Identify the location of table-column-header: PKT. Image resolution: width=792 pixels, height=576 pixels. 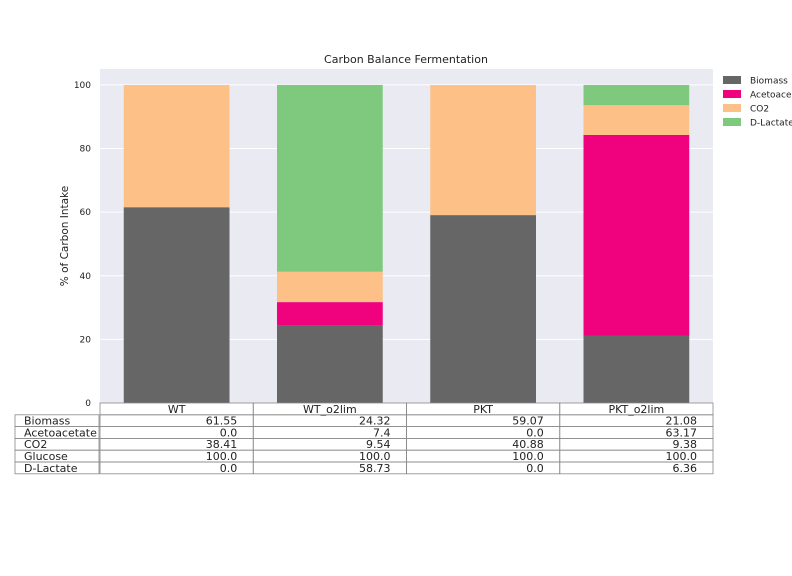
(483, 409).